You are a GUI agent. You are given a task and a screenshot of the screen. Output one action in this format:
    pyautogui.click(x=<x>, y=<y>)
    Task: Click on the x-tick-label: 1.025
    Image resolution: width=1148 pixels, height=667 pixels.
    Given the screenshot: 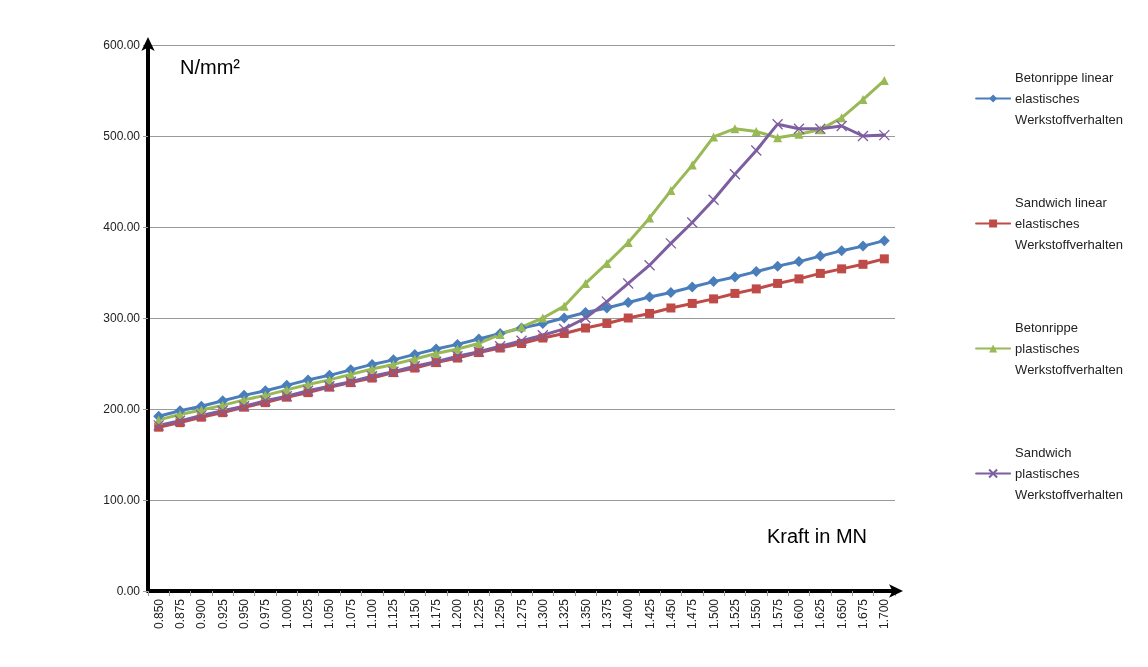 What is the action you would take?
    pyautogui.click(x=308, y=614)
    